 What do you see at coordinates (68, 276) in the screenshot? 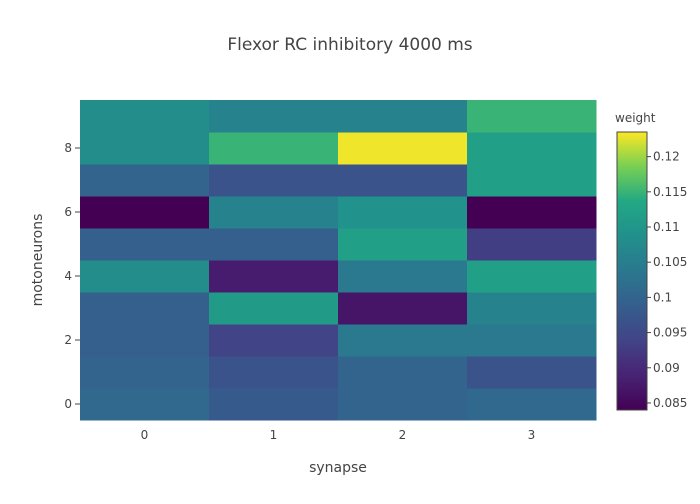
I see `y-tick-label: 4` at bounding box center [68, 276].